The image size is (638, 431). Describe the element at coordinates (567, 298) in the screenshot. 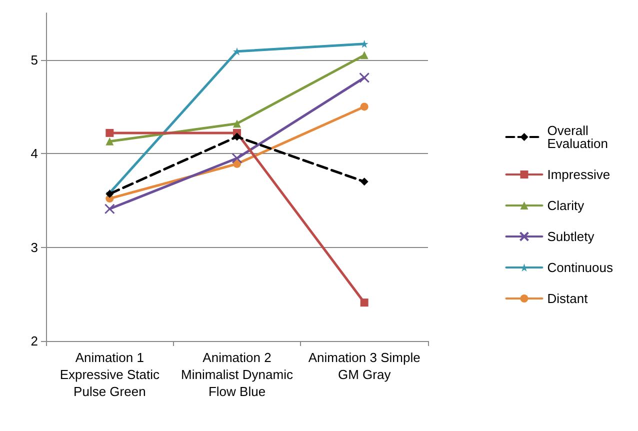

I see `legend-label: Distant` at that location.